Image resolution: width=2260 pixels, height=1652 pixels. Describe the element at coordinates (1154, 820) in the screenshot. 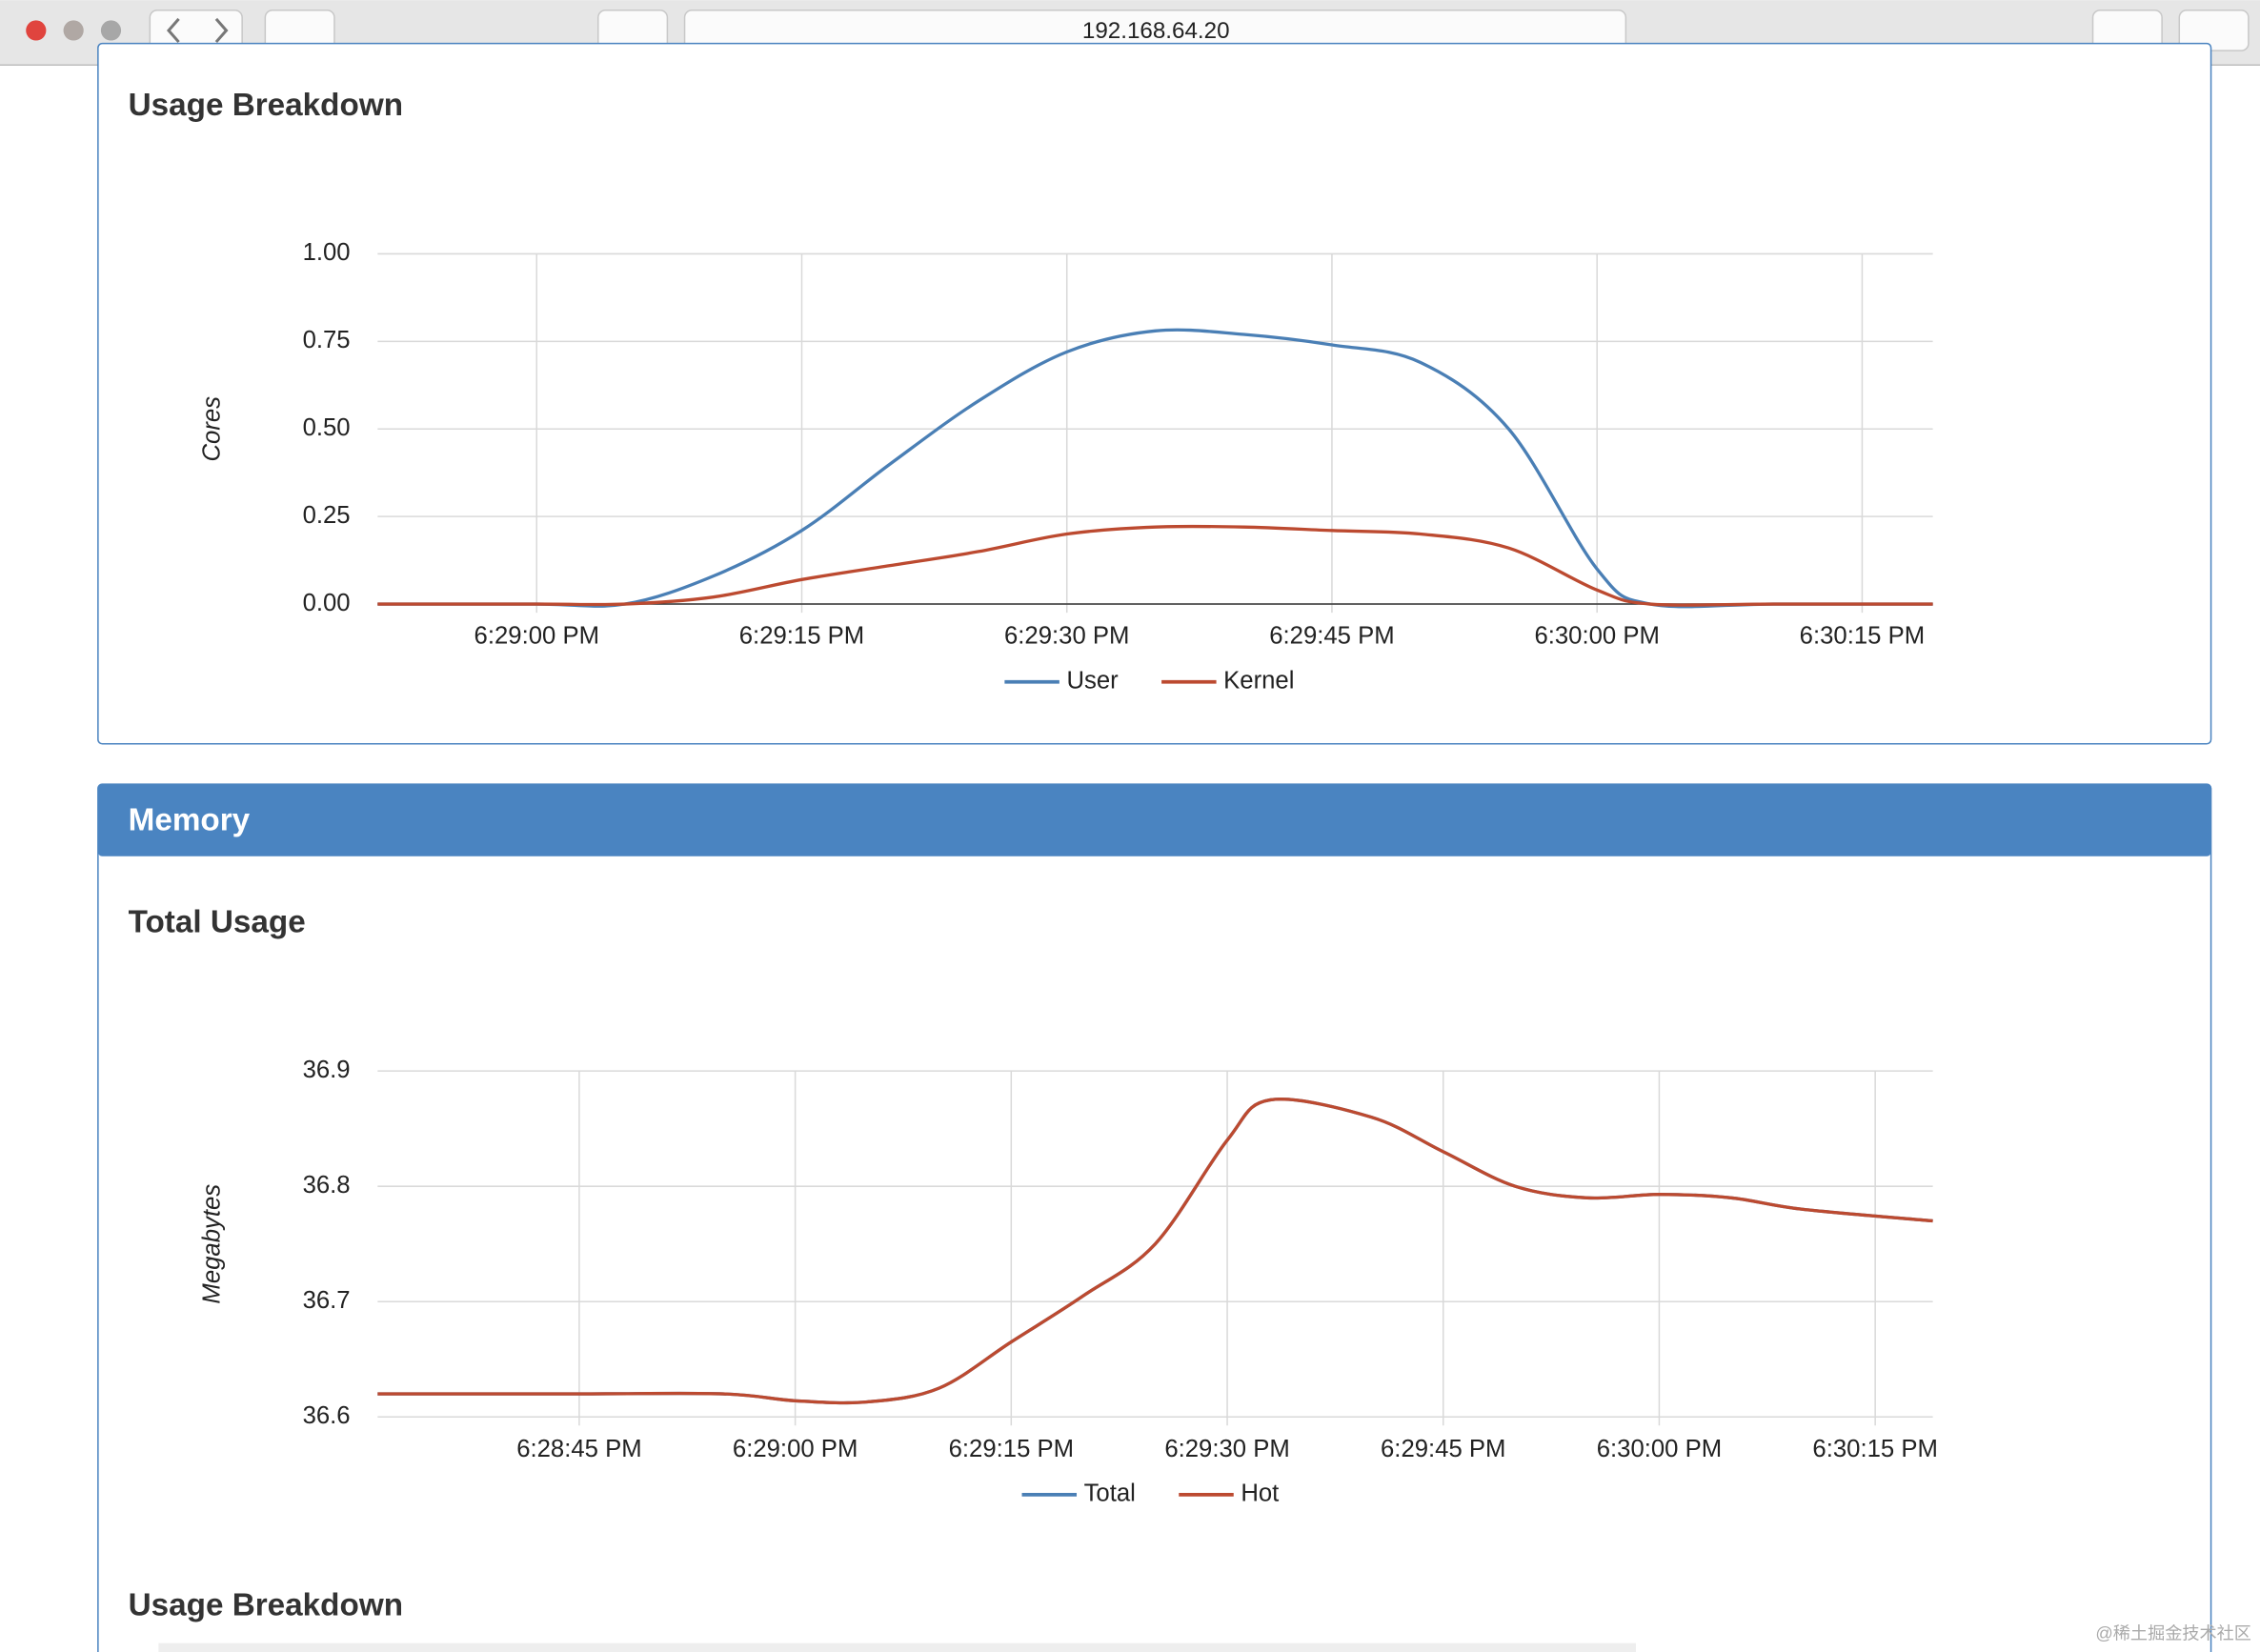

I see `panel-header` at that location.